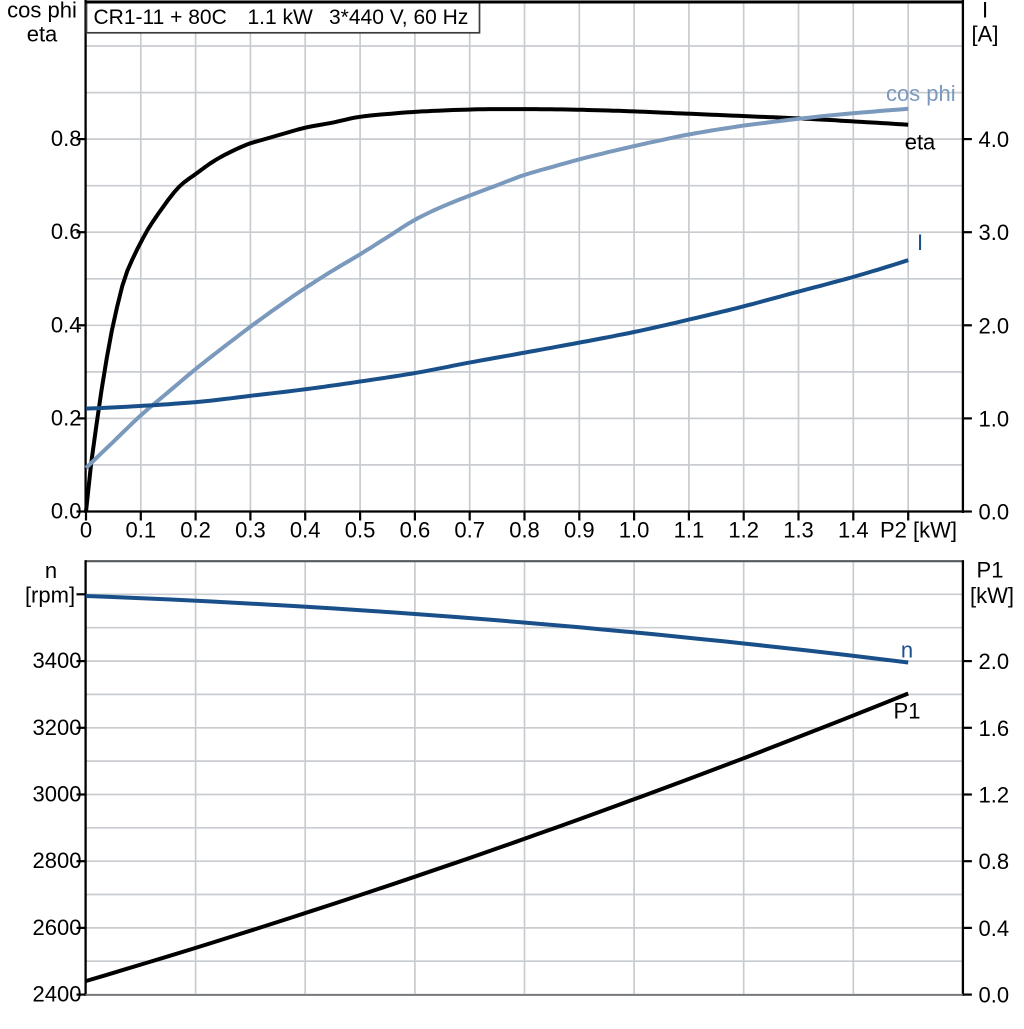  What do you see at coordinates (250, 530) in the screenshot?
I see `svg-text: 0.3` at bounding box center [250, 530].